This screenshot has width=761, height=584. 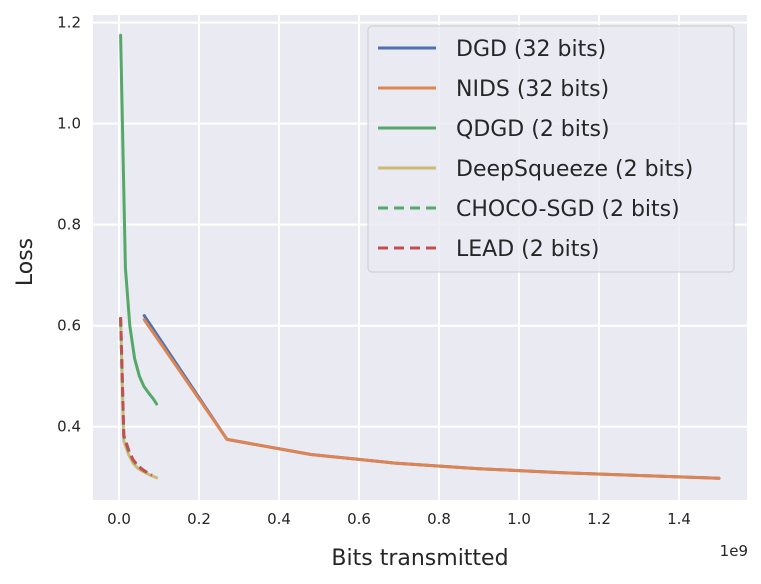 What do you see at coordinates (574, 169) in the screenshot?
I see `legend-label: DeepSqueeze (2 bits)` at bounding box center [574, 169].